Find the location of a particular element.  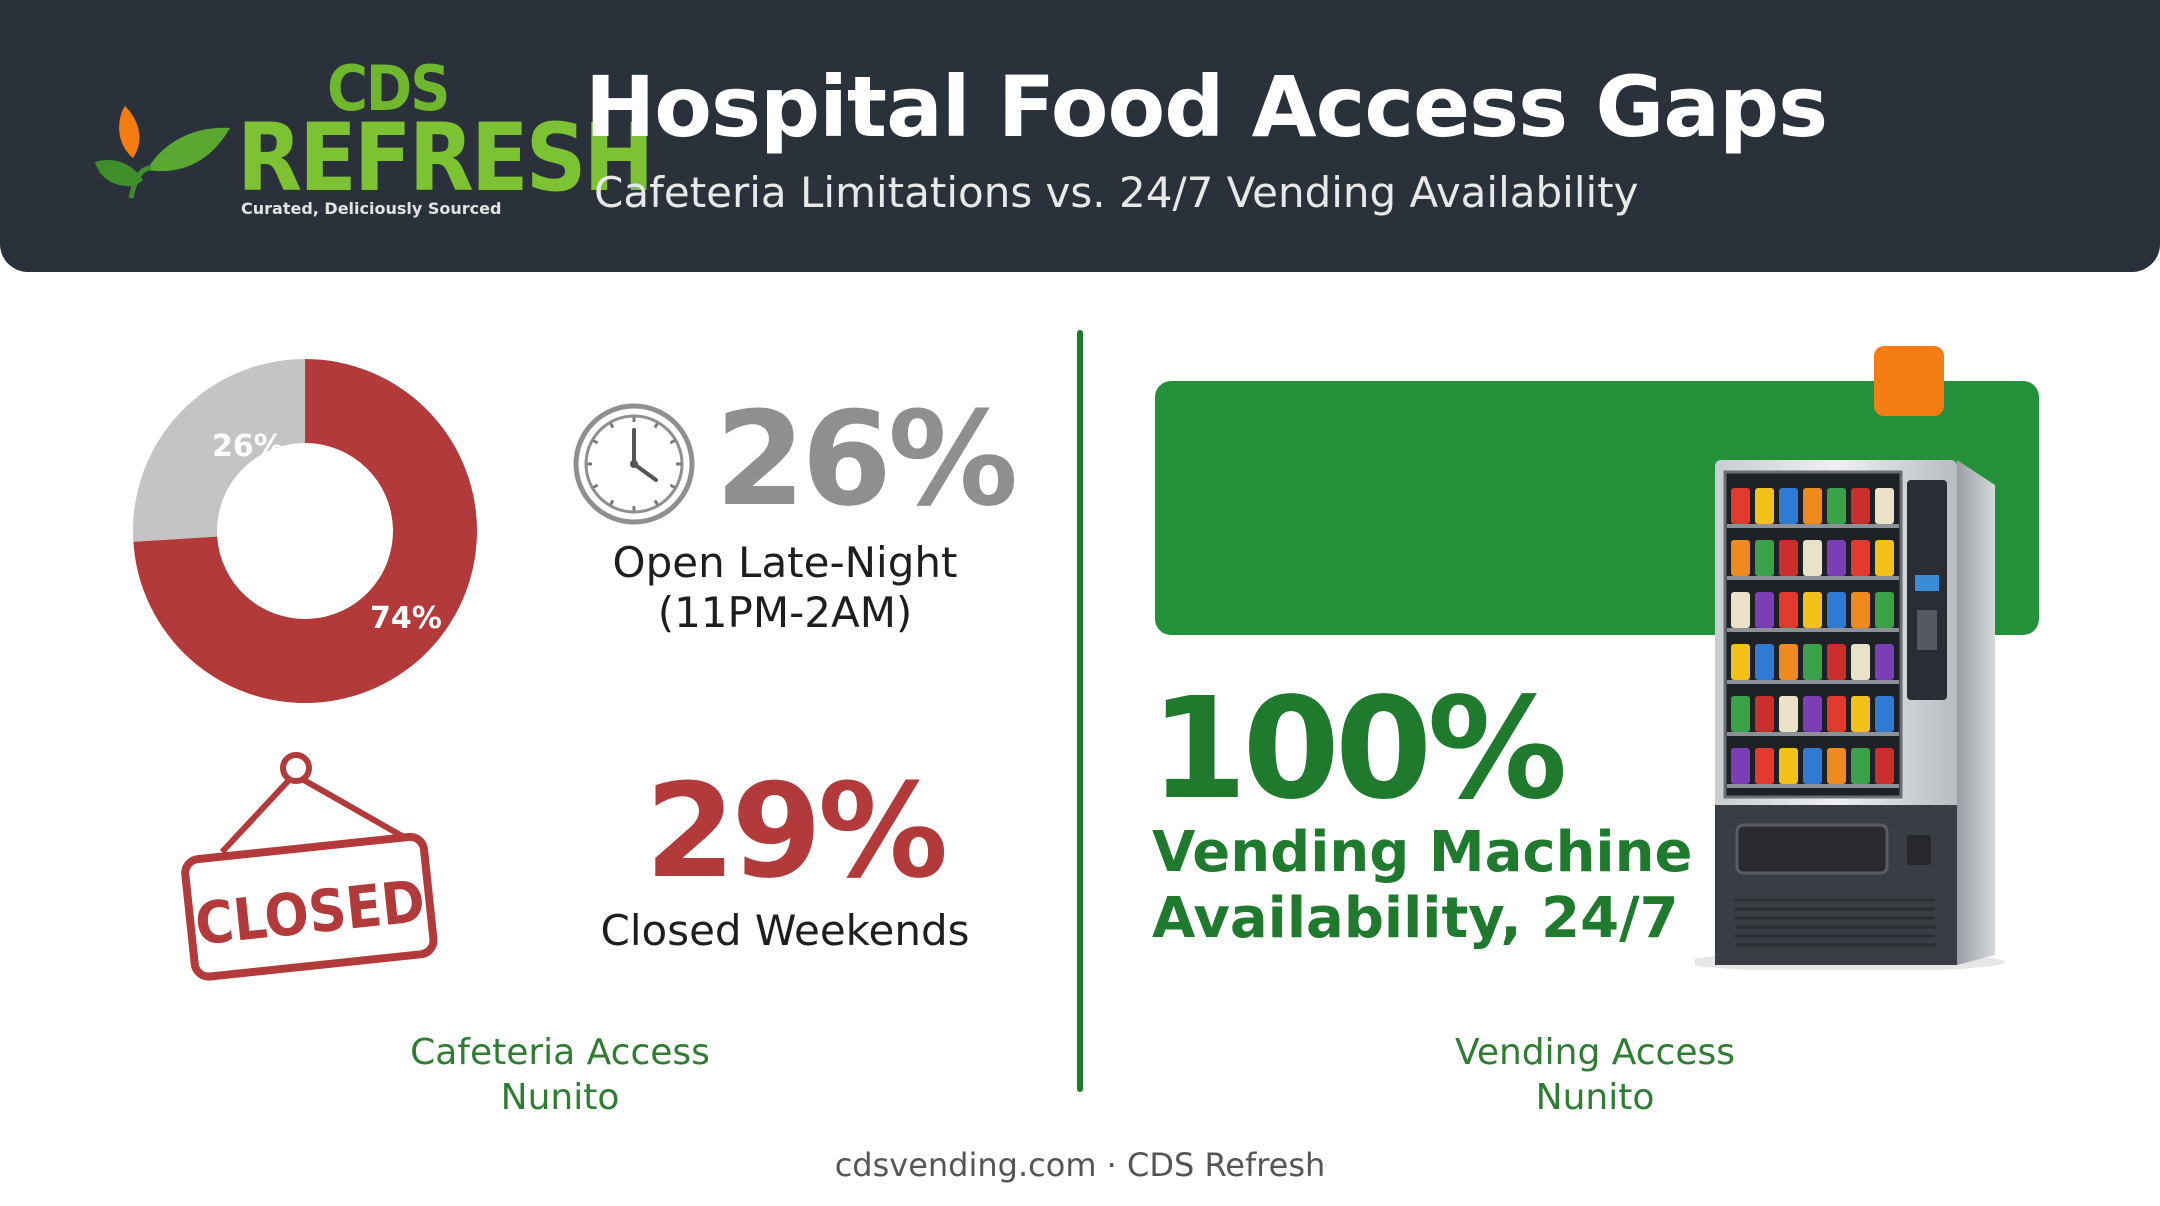

vending-label-line1: Vending Machine is located at coordinates (1422, 852).